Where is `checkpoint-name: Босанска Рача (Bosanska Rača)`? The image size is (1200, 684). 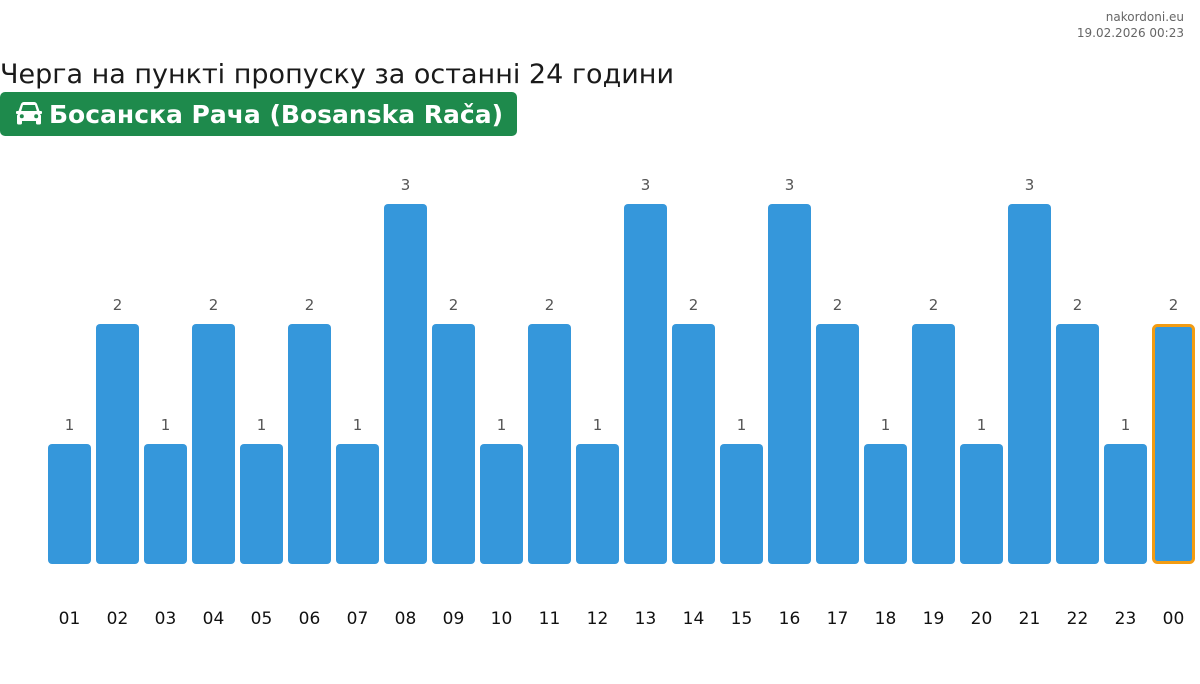 checkpoint-name: Босанска Рача (Bosanska Rača) is located at coordinates (276, 114).